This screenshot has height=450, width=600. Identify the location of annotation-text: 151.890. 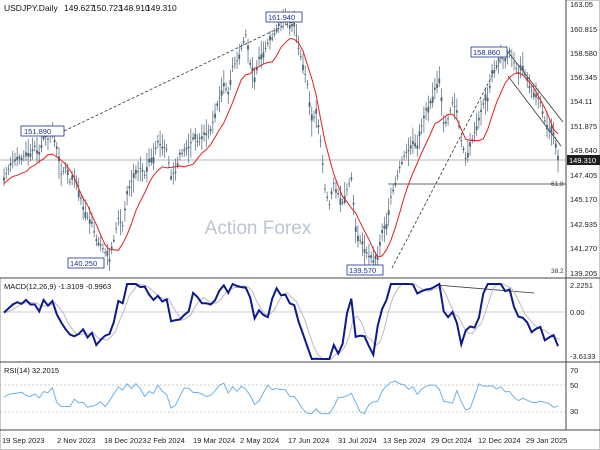
(37, 131).